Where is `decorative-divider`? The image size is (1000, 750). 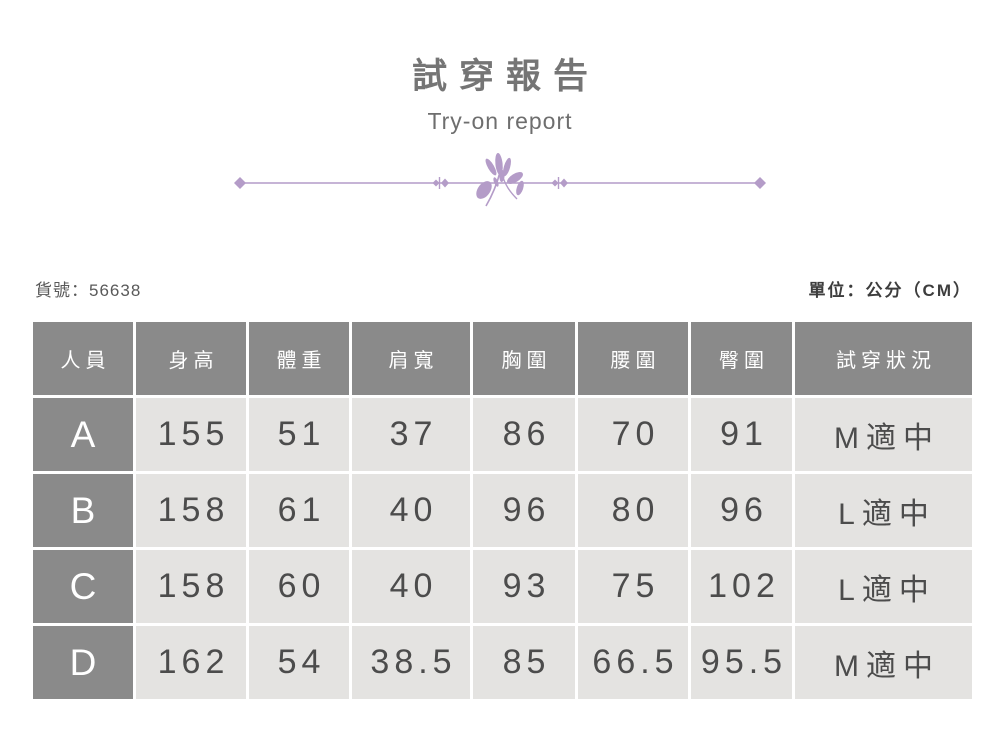 decorative-divider is located at coordinates (500, 183).